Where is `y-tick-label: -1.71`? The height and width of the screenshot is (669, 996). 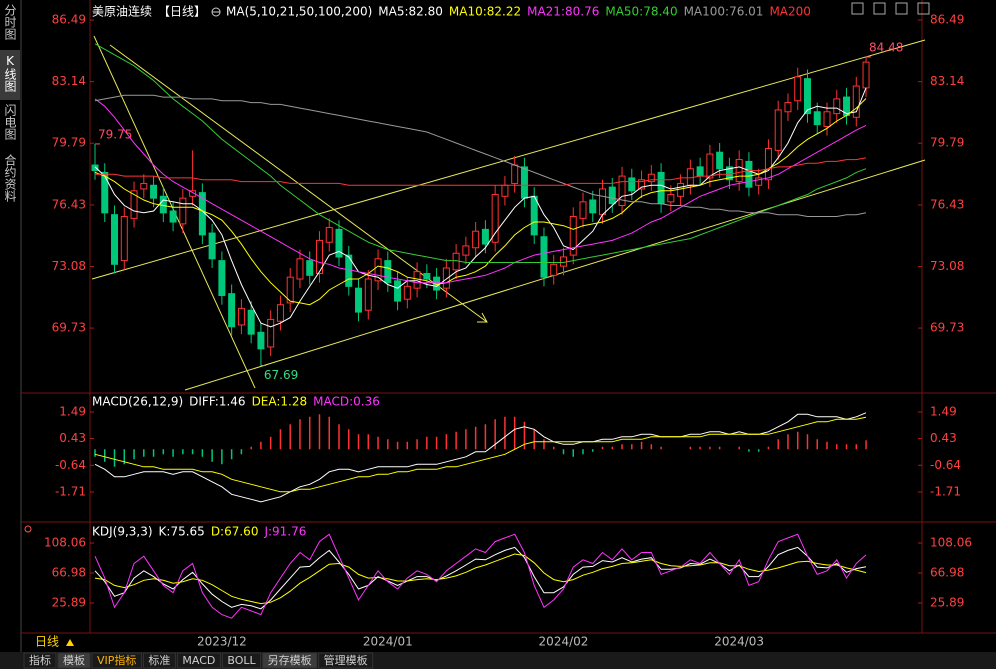 y-tick-label: -1.71 is located at coordinates (945, 492).